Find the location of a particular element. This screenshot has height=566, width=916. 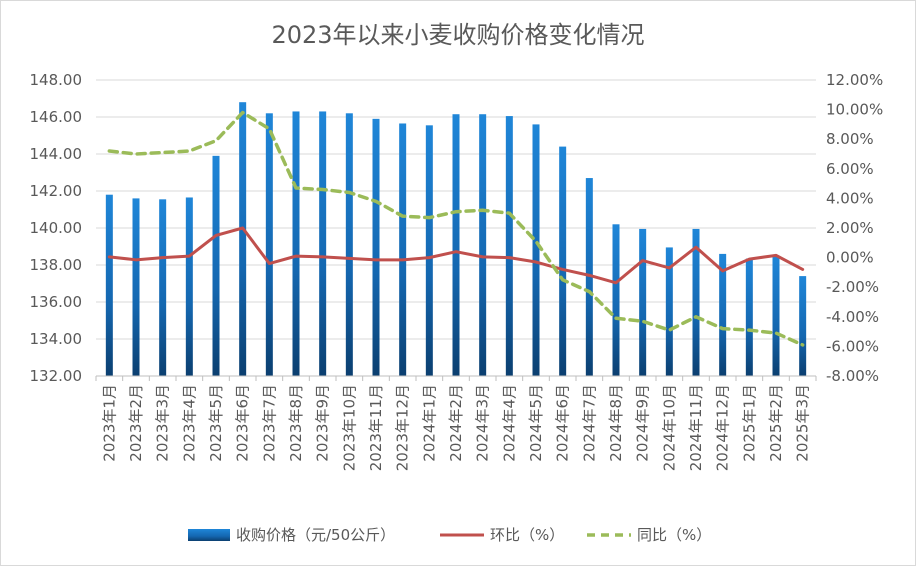

left-tick-label: 136.00 is located at coordinates (56, 302).